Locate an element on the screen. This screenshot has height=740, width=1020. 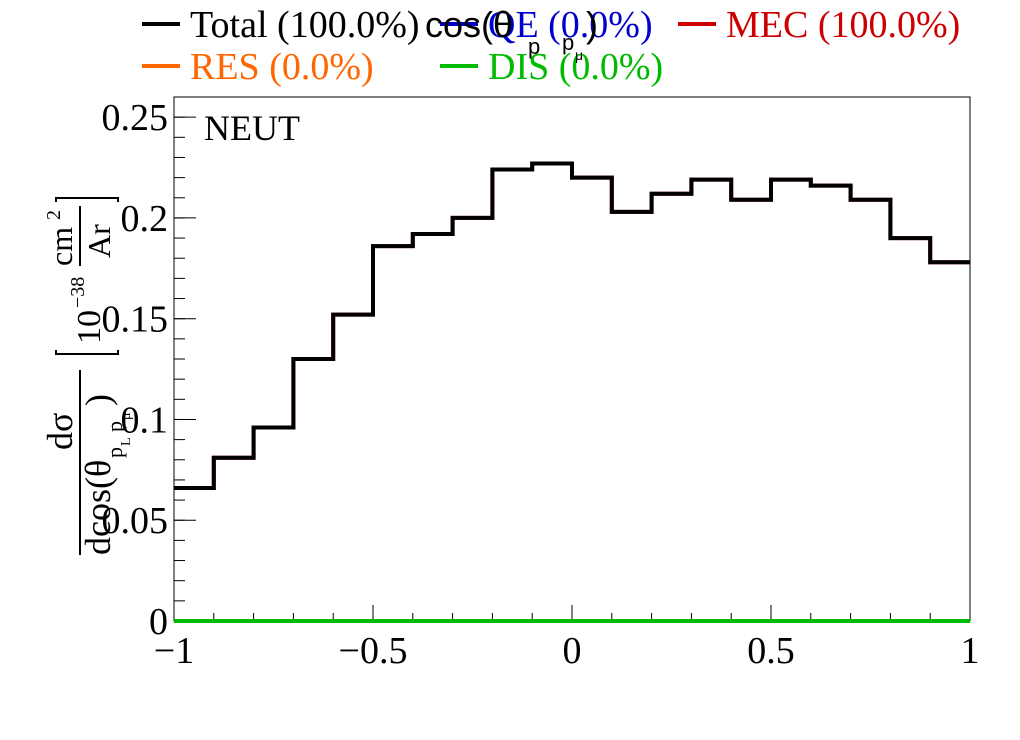
ylabel-unit-cm-exp: 2 is located at coordinates (54, 215).